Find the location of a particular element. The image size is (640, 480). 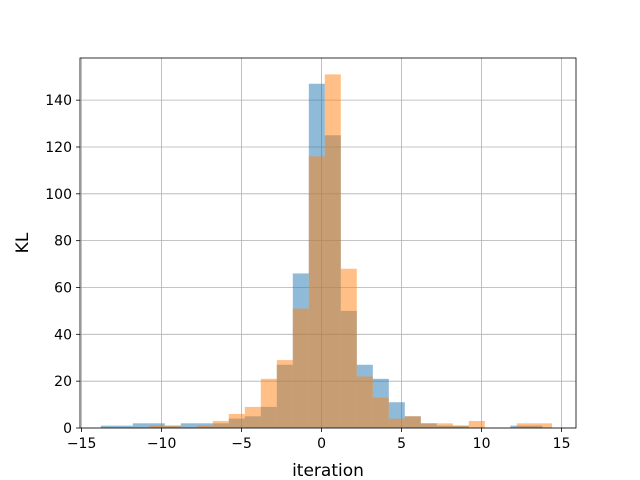

x-tick-label: −15 is located at coordinates (82, 444).